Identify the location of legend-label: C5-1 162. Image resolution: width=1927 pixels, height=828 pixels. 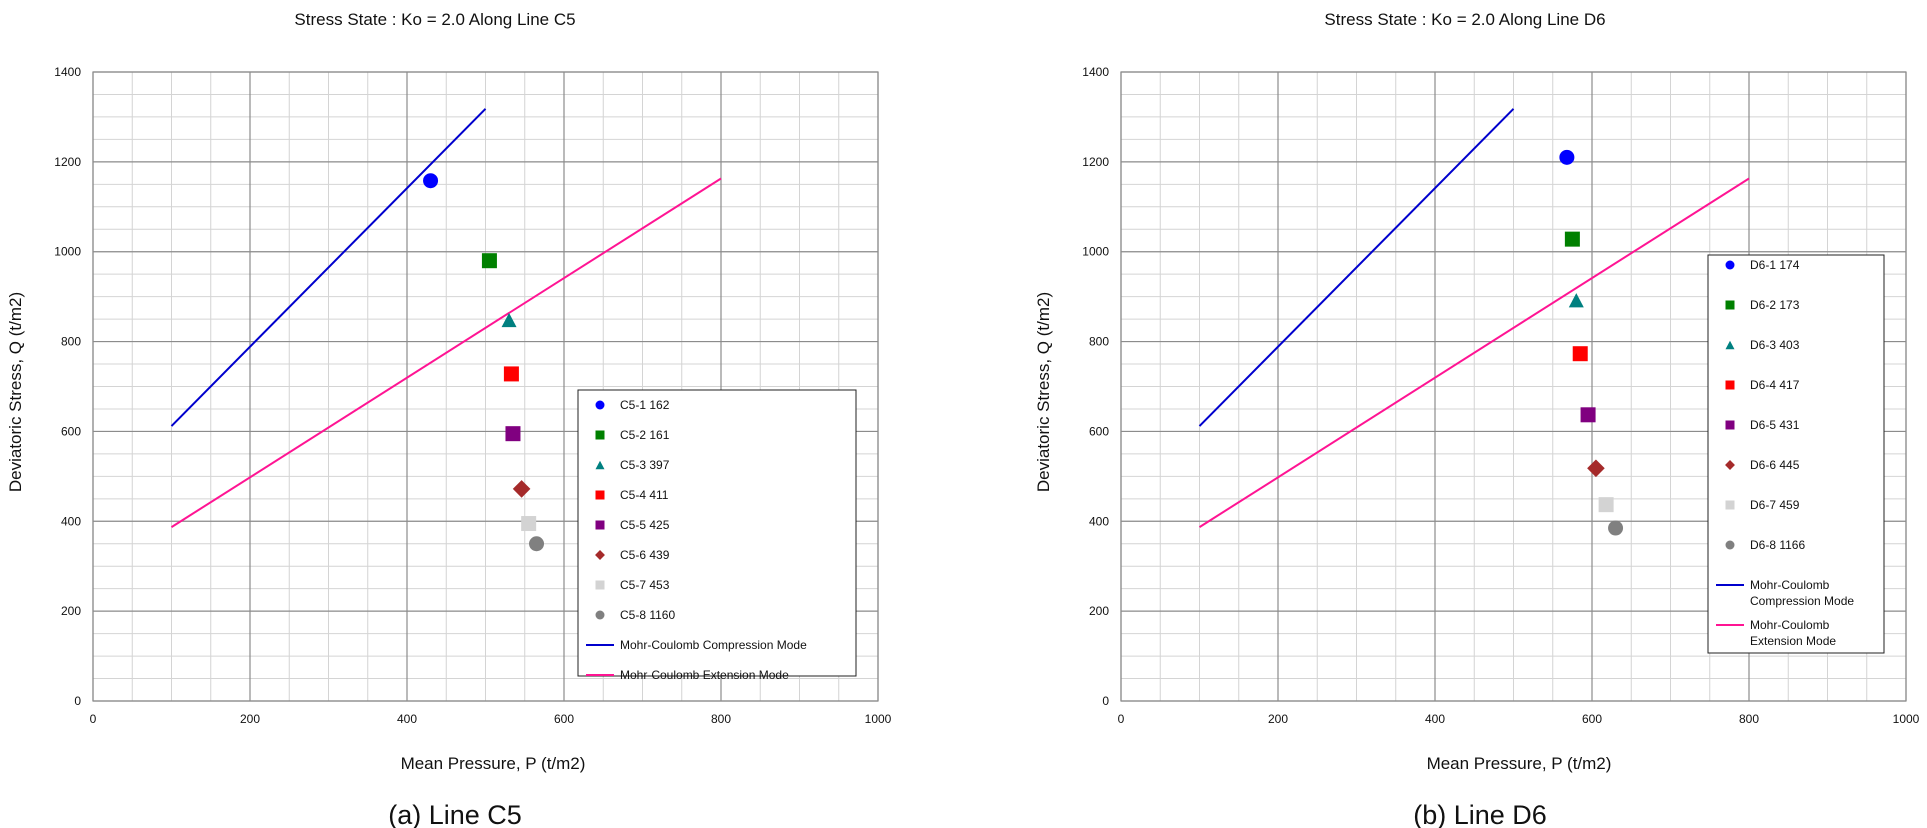
(645, 405).